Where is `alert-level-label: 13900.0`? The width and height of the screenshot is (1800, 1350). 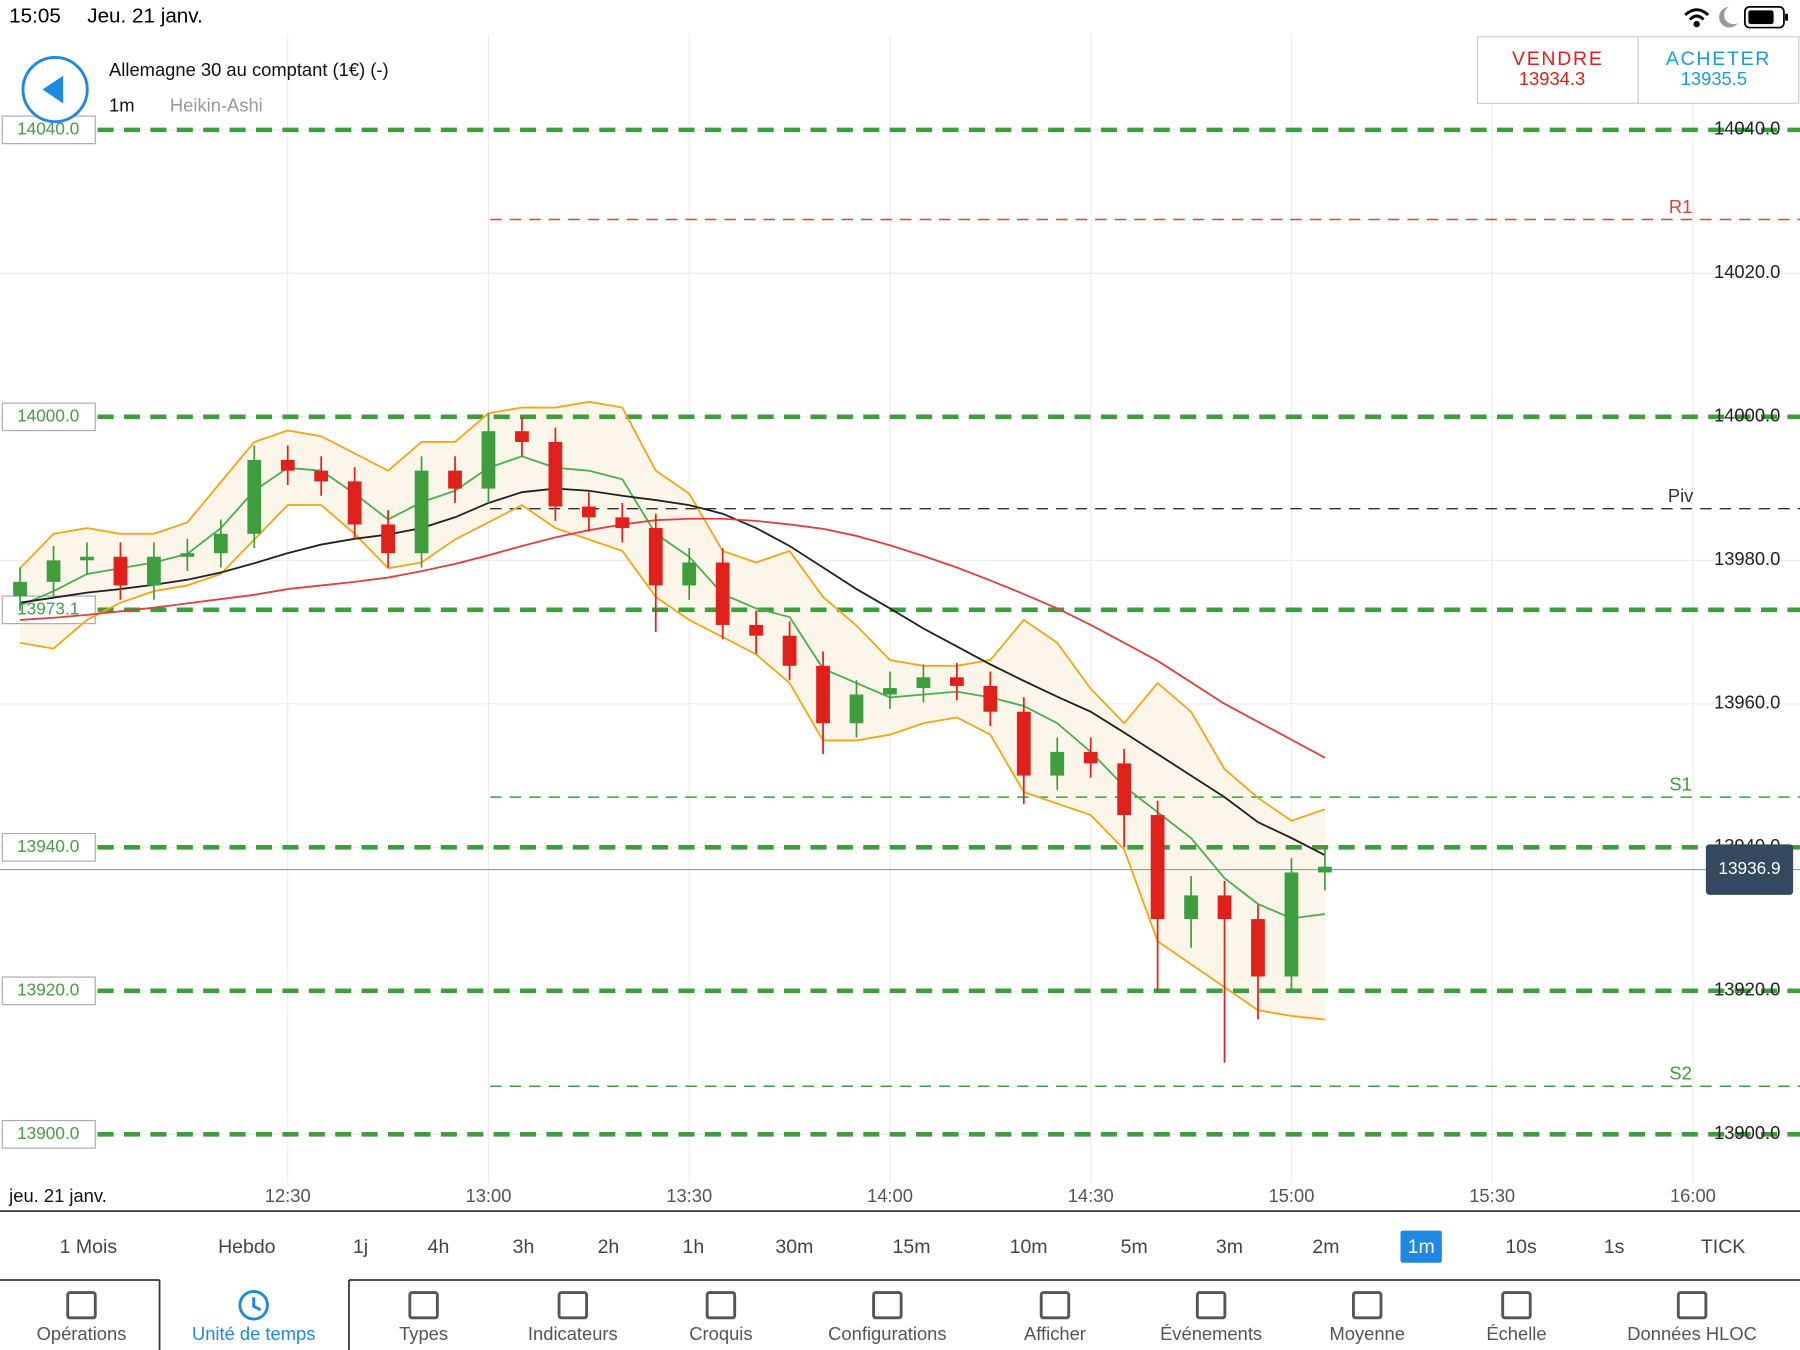
alert-level-label: 13900.0 is located at coordinates (48, 1133).